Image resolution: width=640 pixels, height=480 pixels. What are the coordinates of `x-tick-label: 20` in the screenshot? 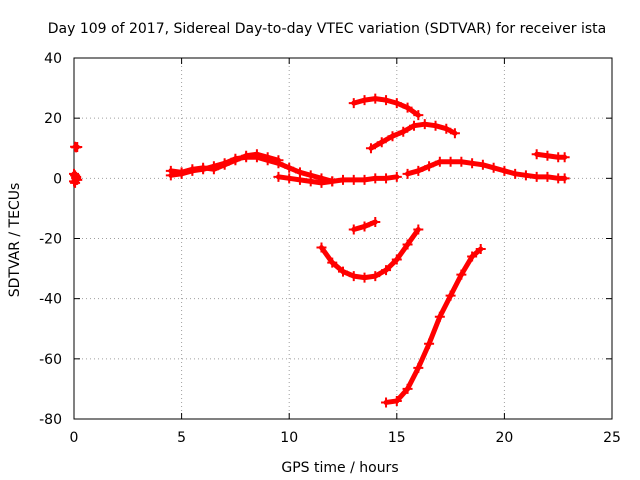 It's located at (504, 438).